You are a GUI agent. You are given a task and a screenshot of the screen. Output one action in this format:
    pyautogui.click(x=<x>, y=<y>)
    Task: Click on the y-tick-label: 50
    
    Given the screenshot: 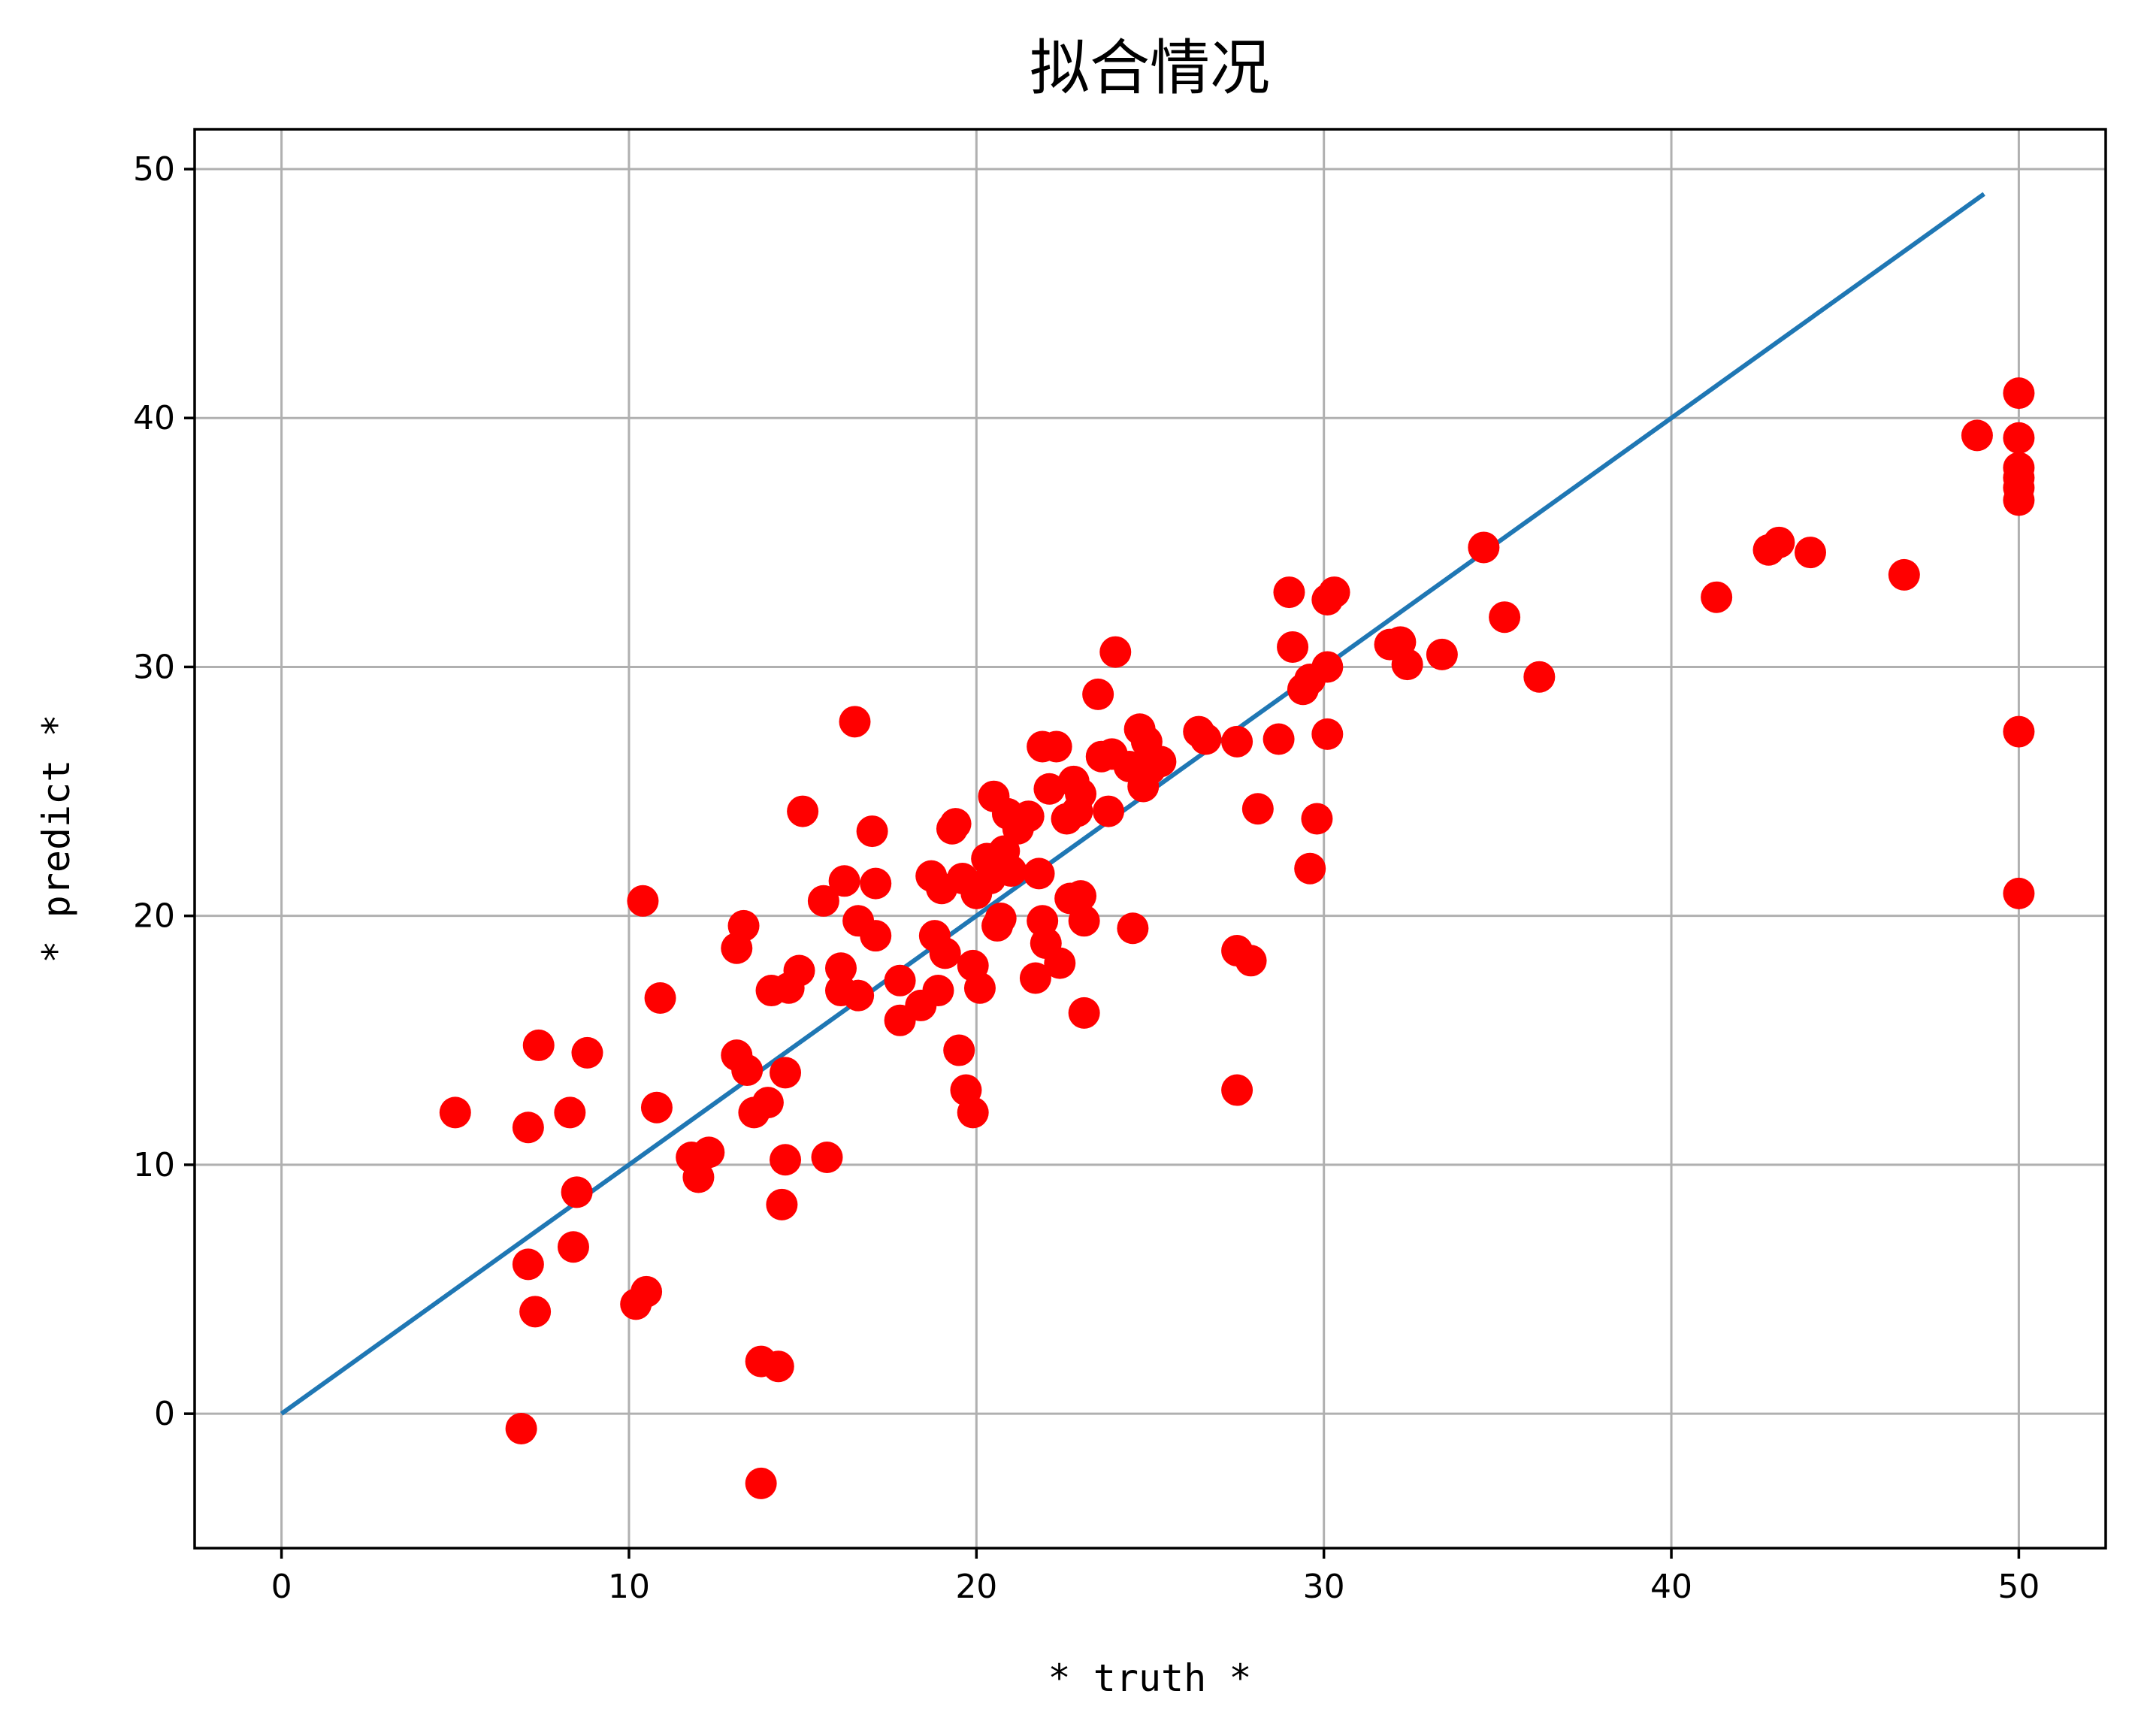 What is the action you would take?
    pyautogui.click(x=154, y=169)
    